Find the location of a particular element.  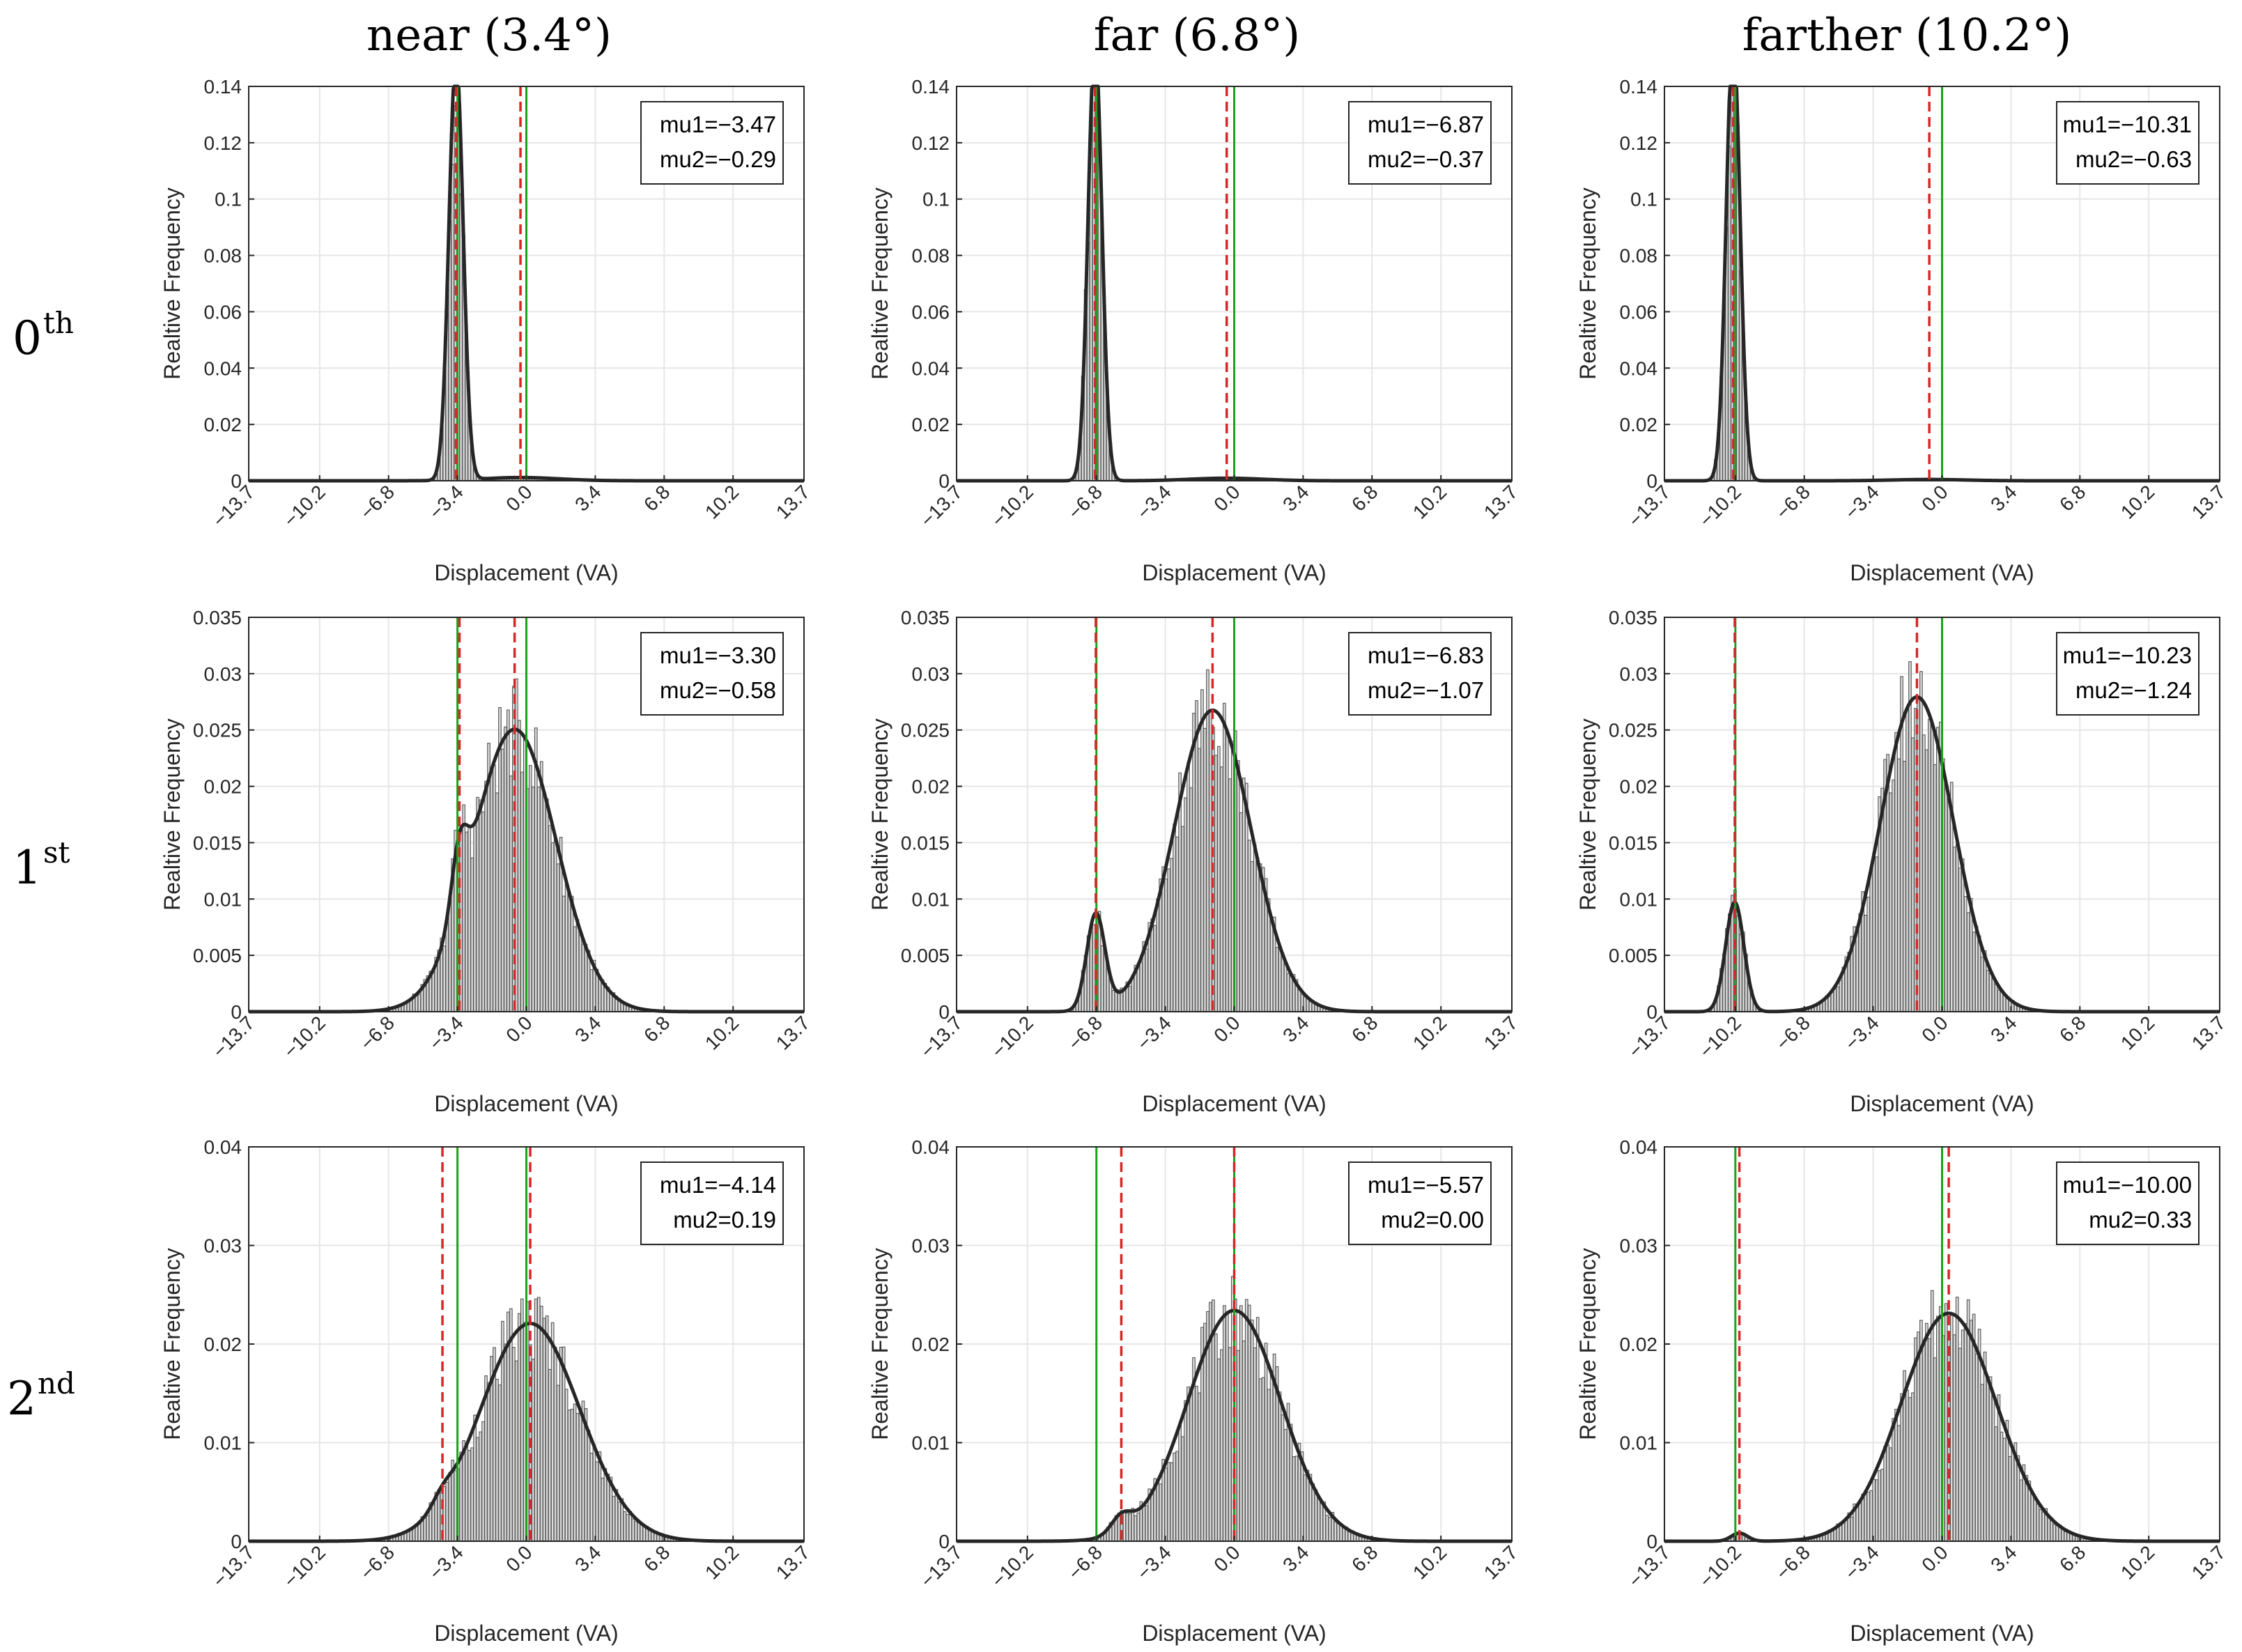

y-tick-label: 0.01 is located at coordinates (223, 899).